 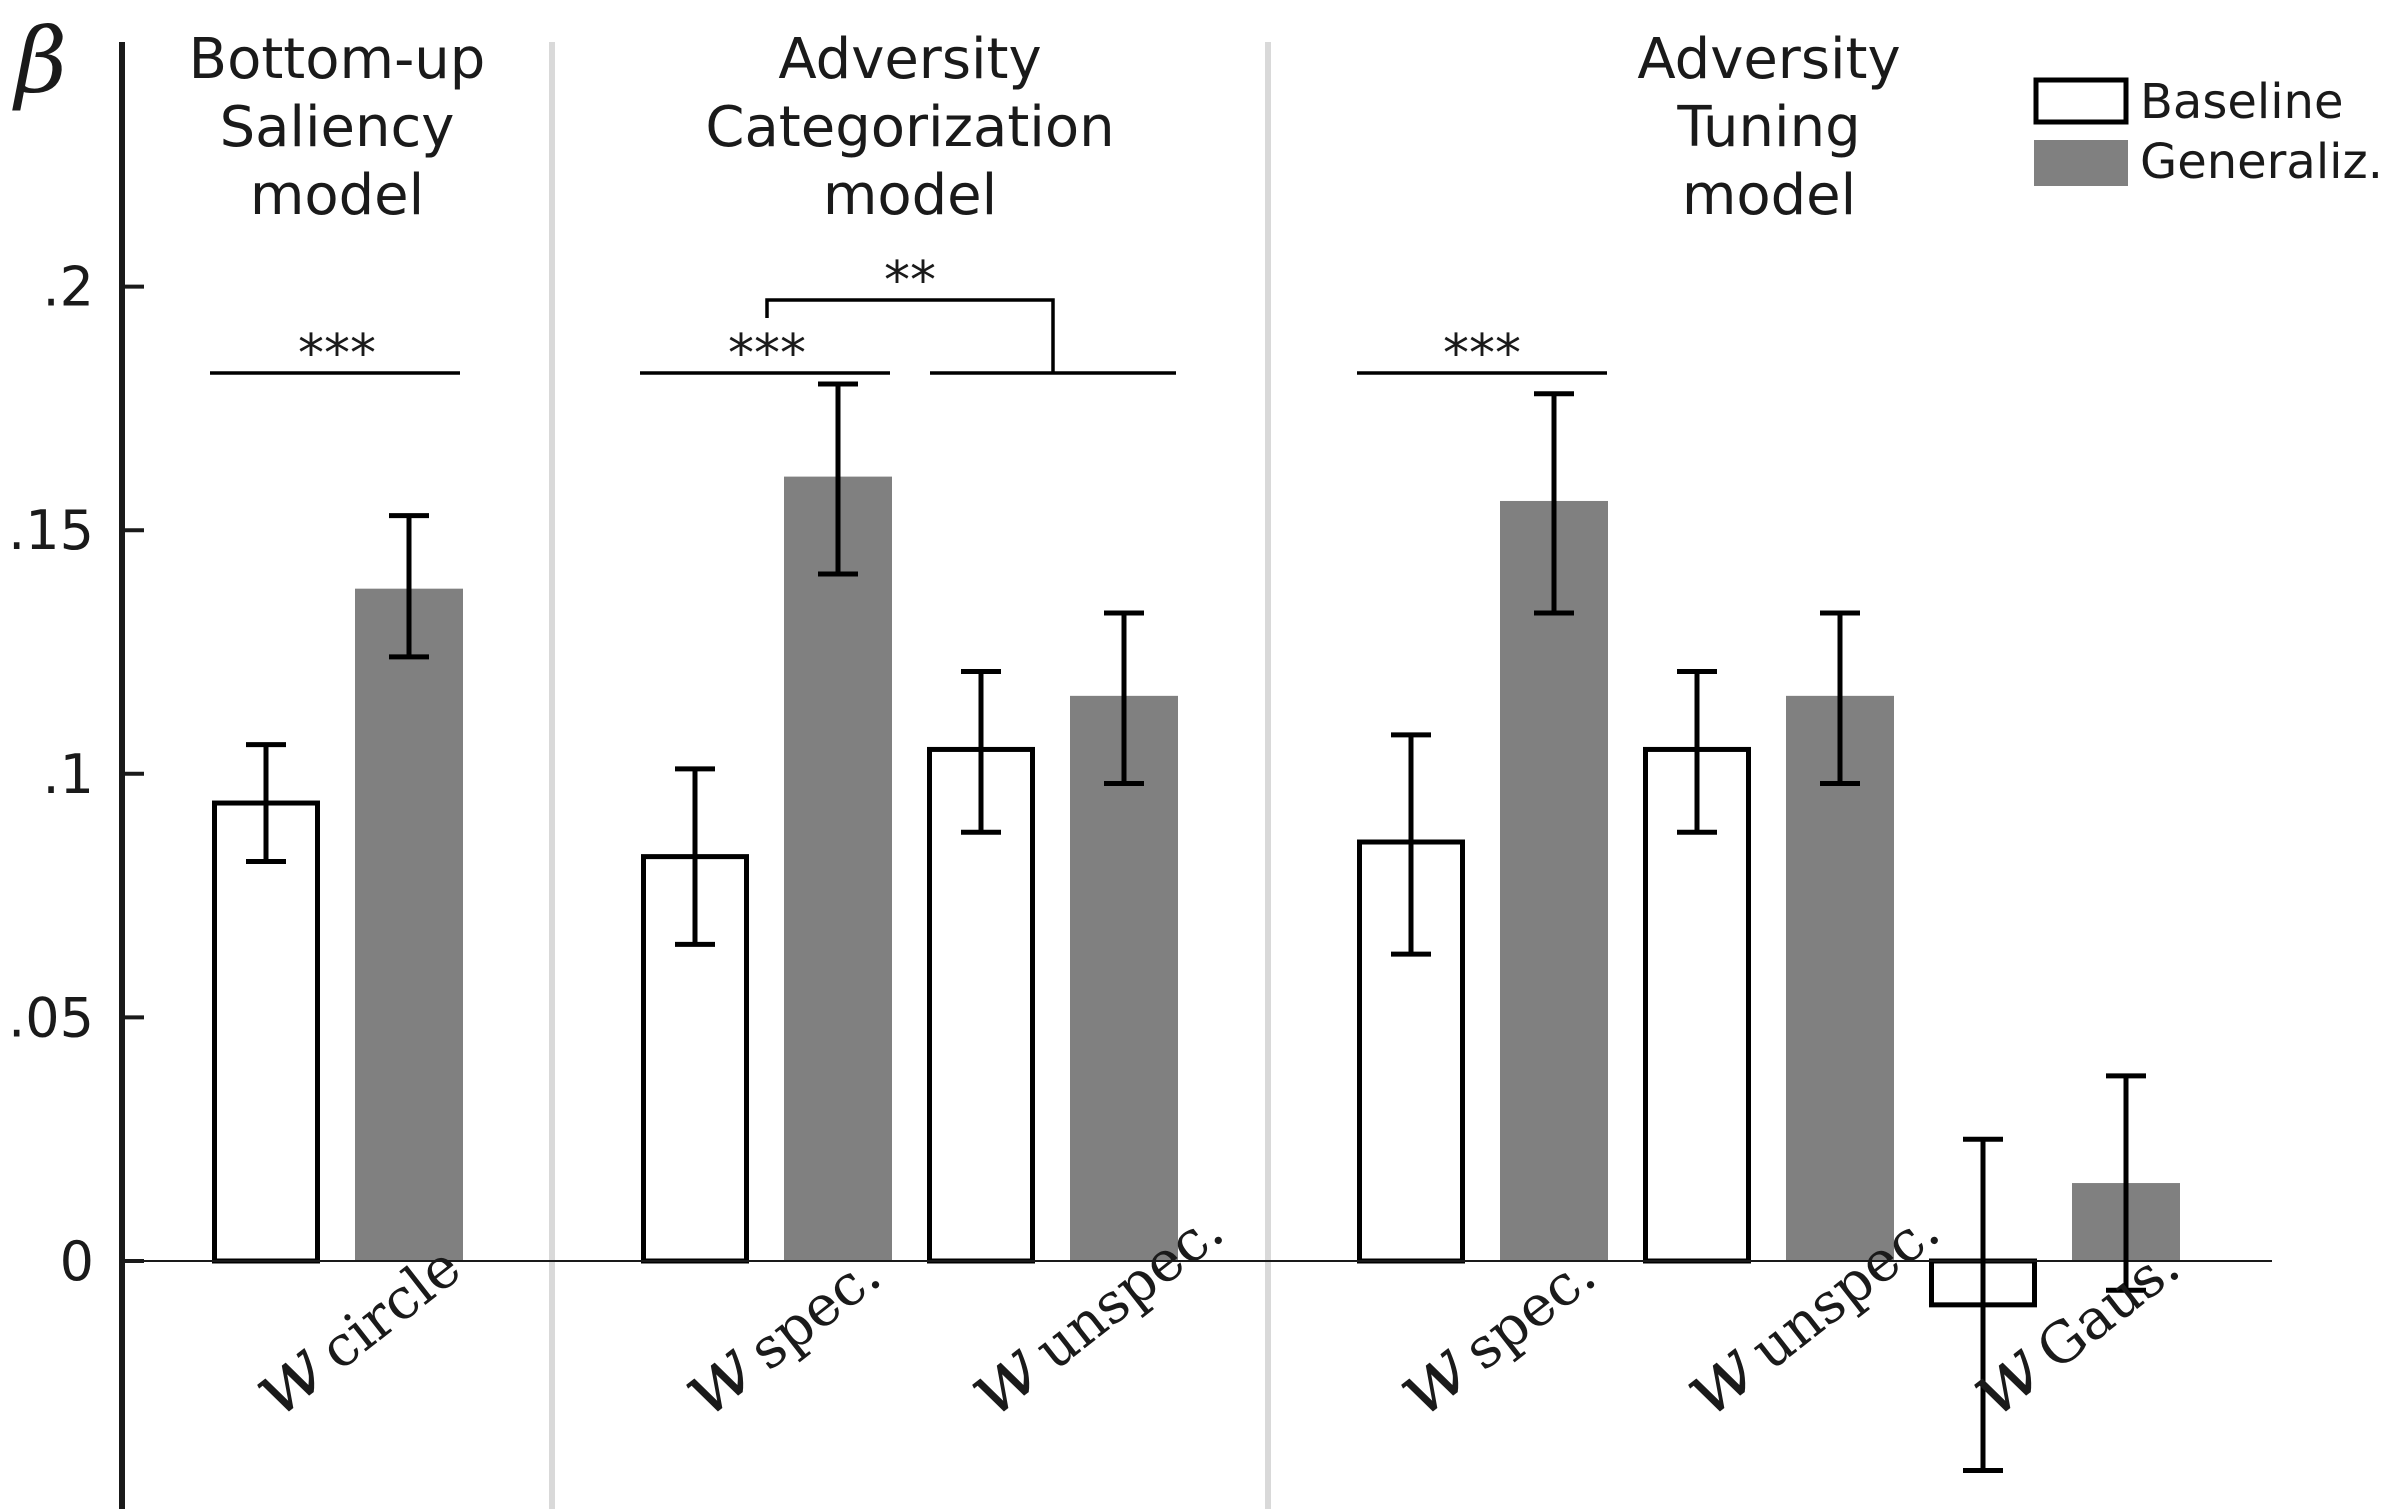 What do you see at coordinates (51, 530) in the screenshot?
I see `y-tick-label: .15` at bounding box center [51, 530].